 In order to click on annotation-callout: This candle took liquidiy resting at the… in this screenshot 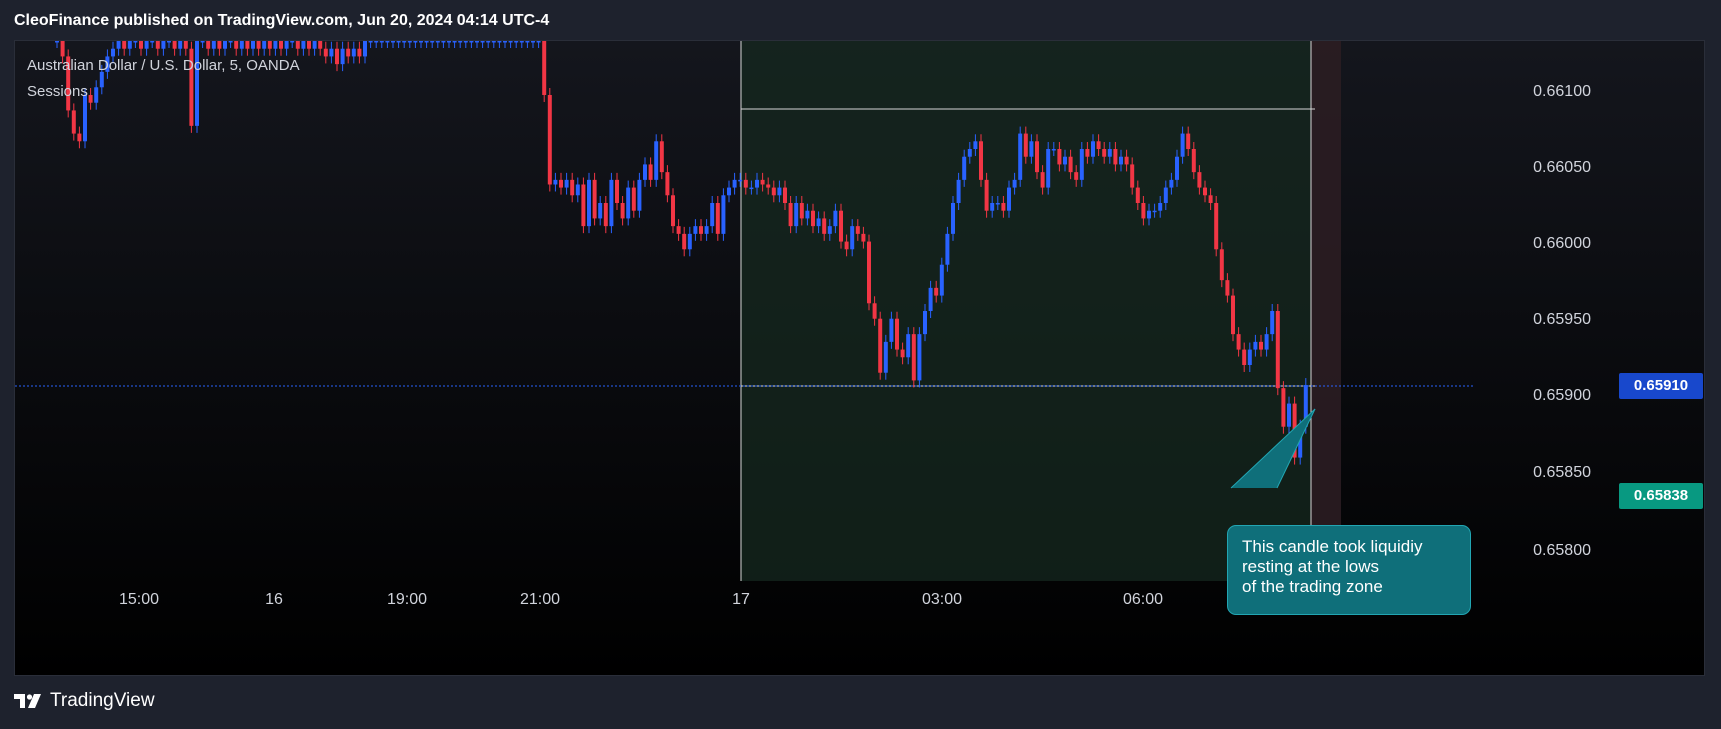, I will do `click(1349, 570)`.